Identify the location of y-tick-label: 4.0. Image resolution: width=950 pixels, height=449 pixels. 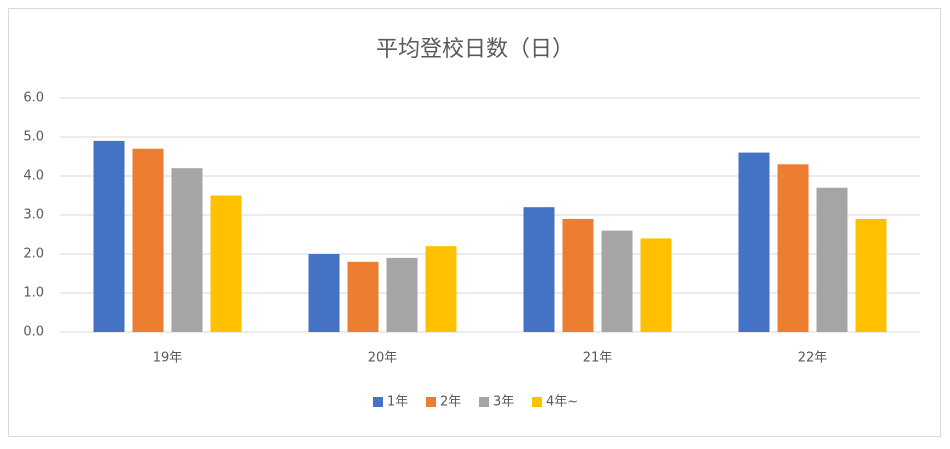
(33, 176).